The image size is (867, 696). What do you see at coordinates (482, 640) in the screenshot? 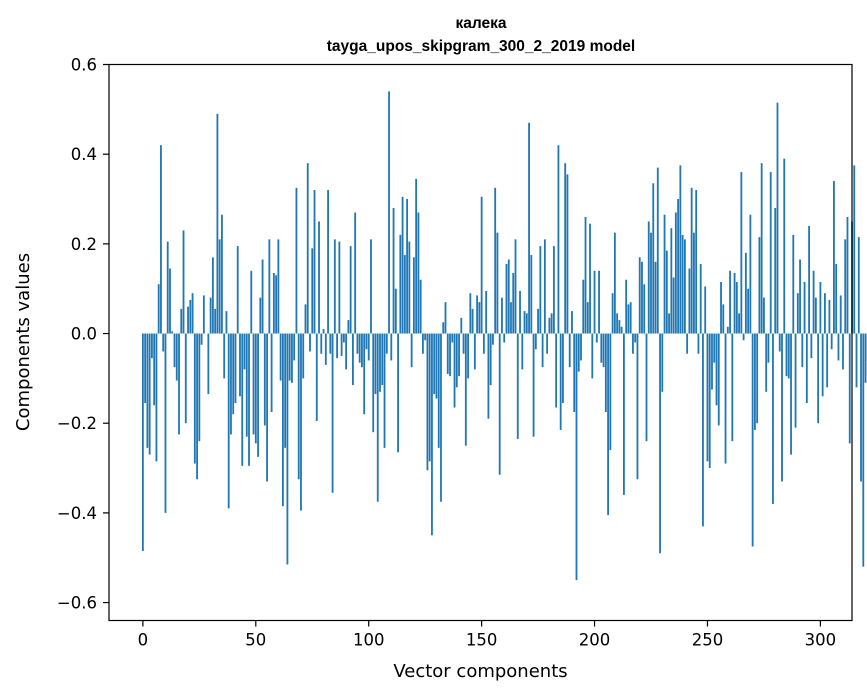
I see `x-tick-label: 150` at bounding box center [482, 640].